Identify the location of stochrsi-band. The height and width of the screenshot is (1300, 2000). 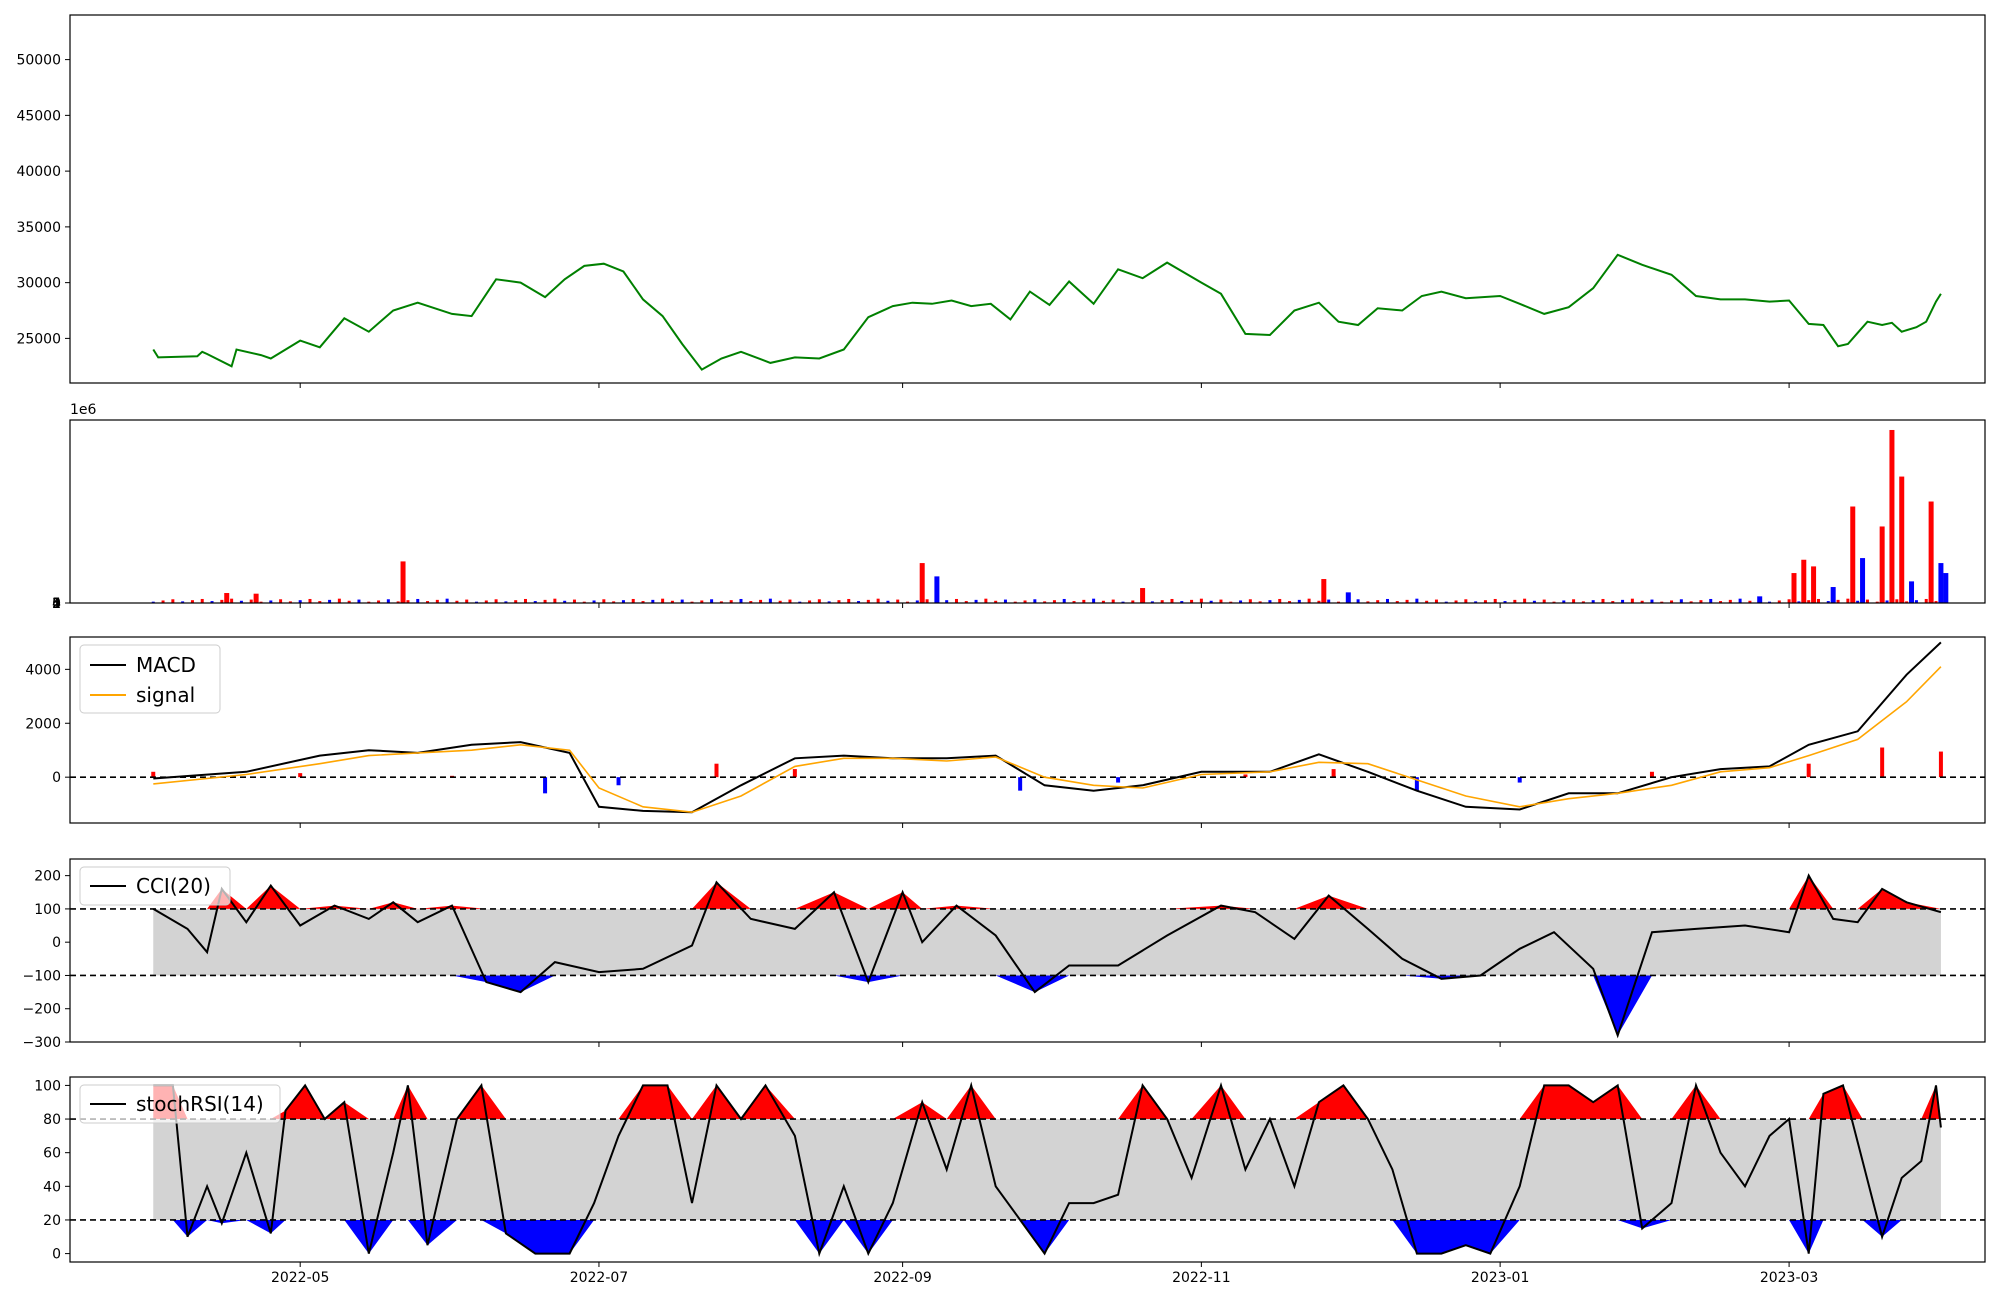
(1047, 1169).